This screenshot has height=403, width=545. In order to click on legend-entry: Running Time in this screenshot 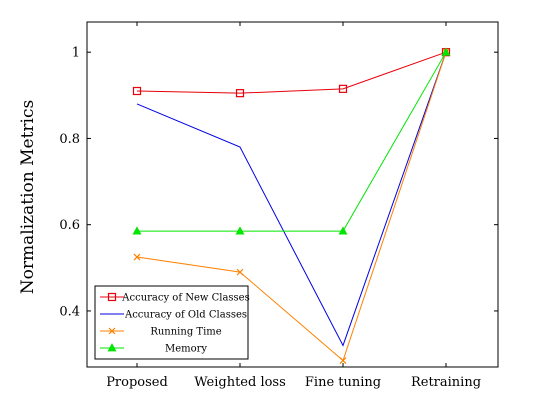, I will do `click(161, 332)`.